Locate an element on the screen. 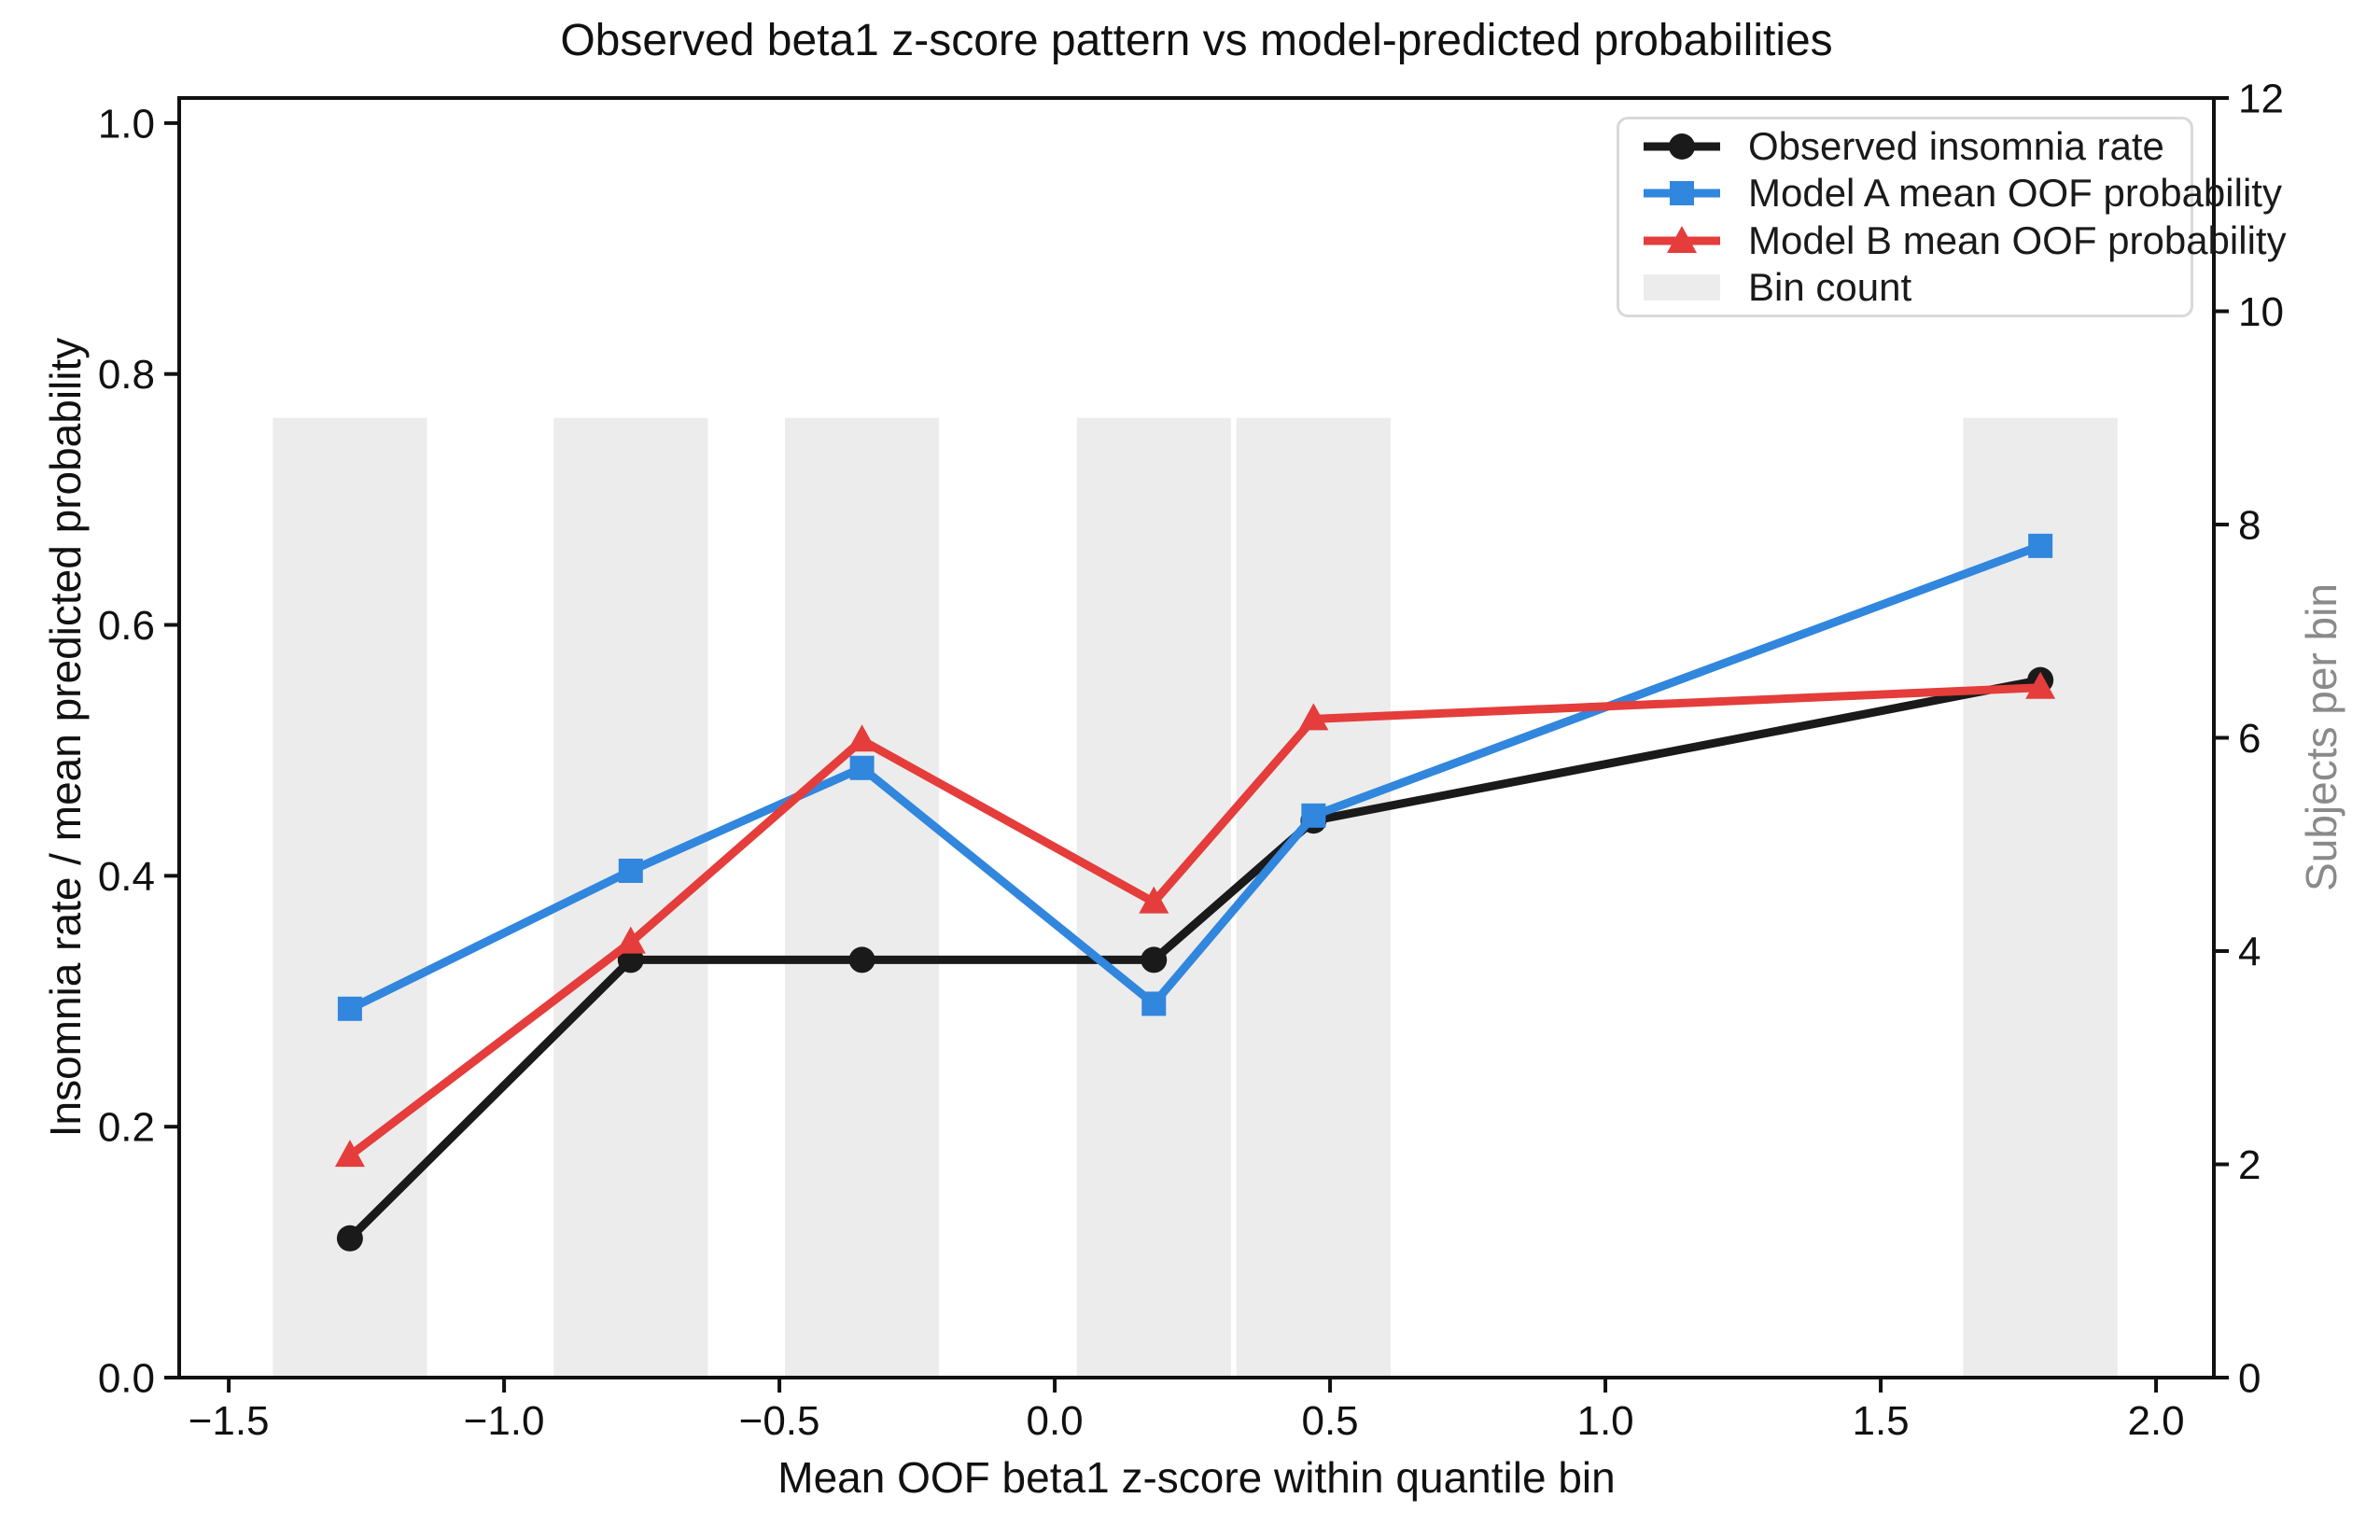  y-tick-label-left: 0.2 is located at coordinates (126, 1128).